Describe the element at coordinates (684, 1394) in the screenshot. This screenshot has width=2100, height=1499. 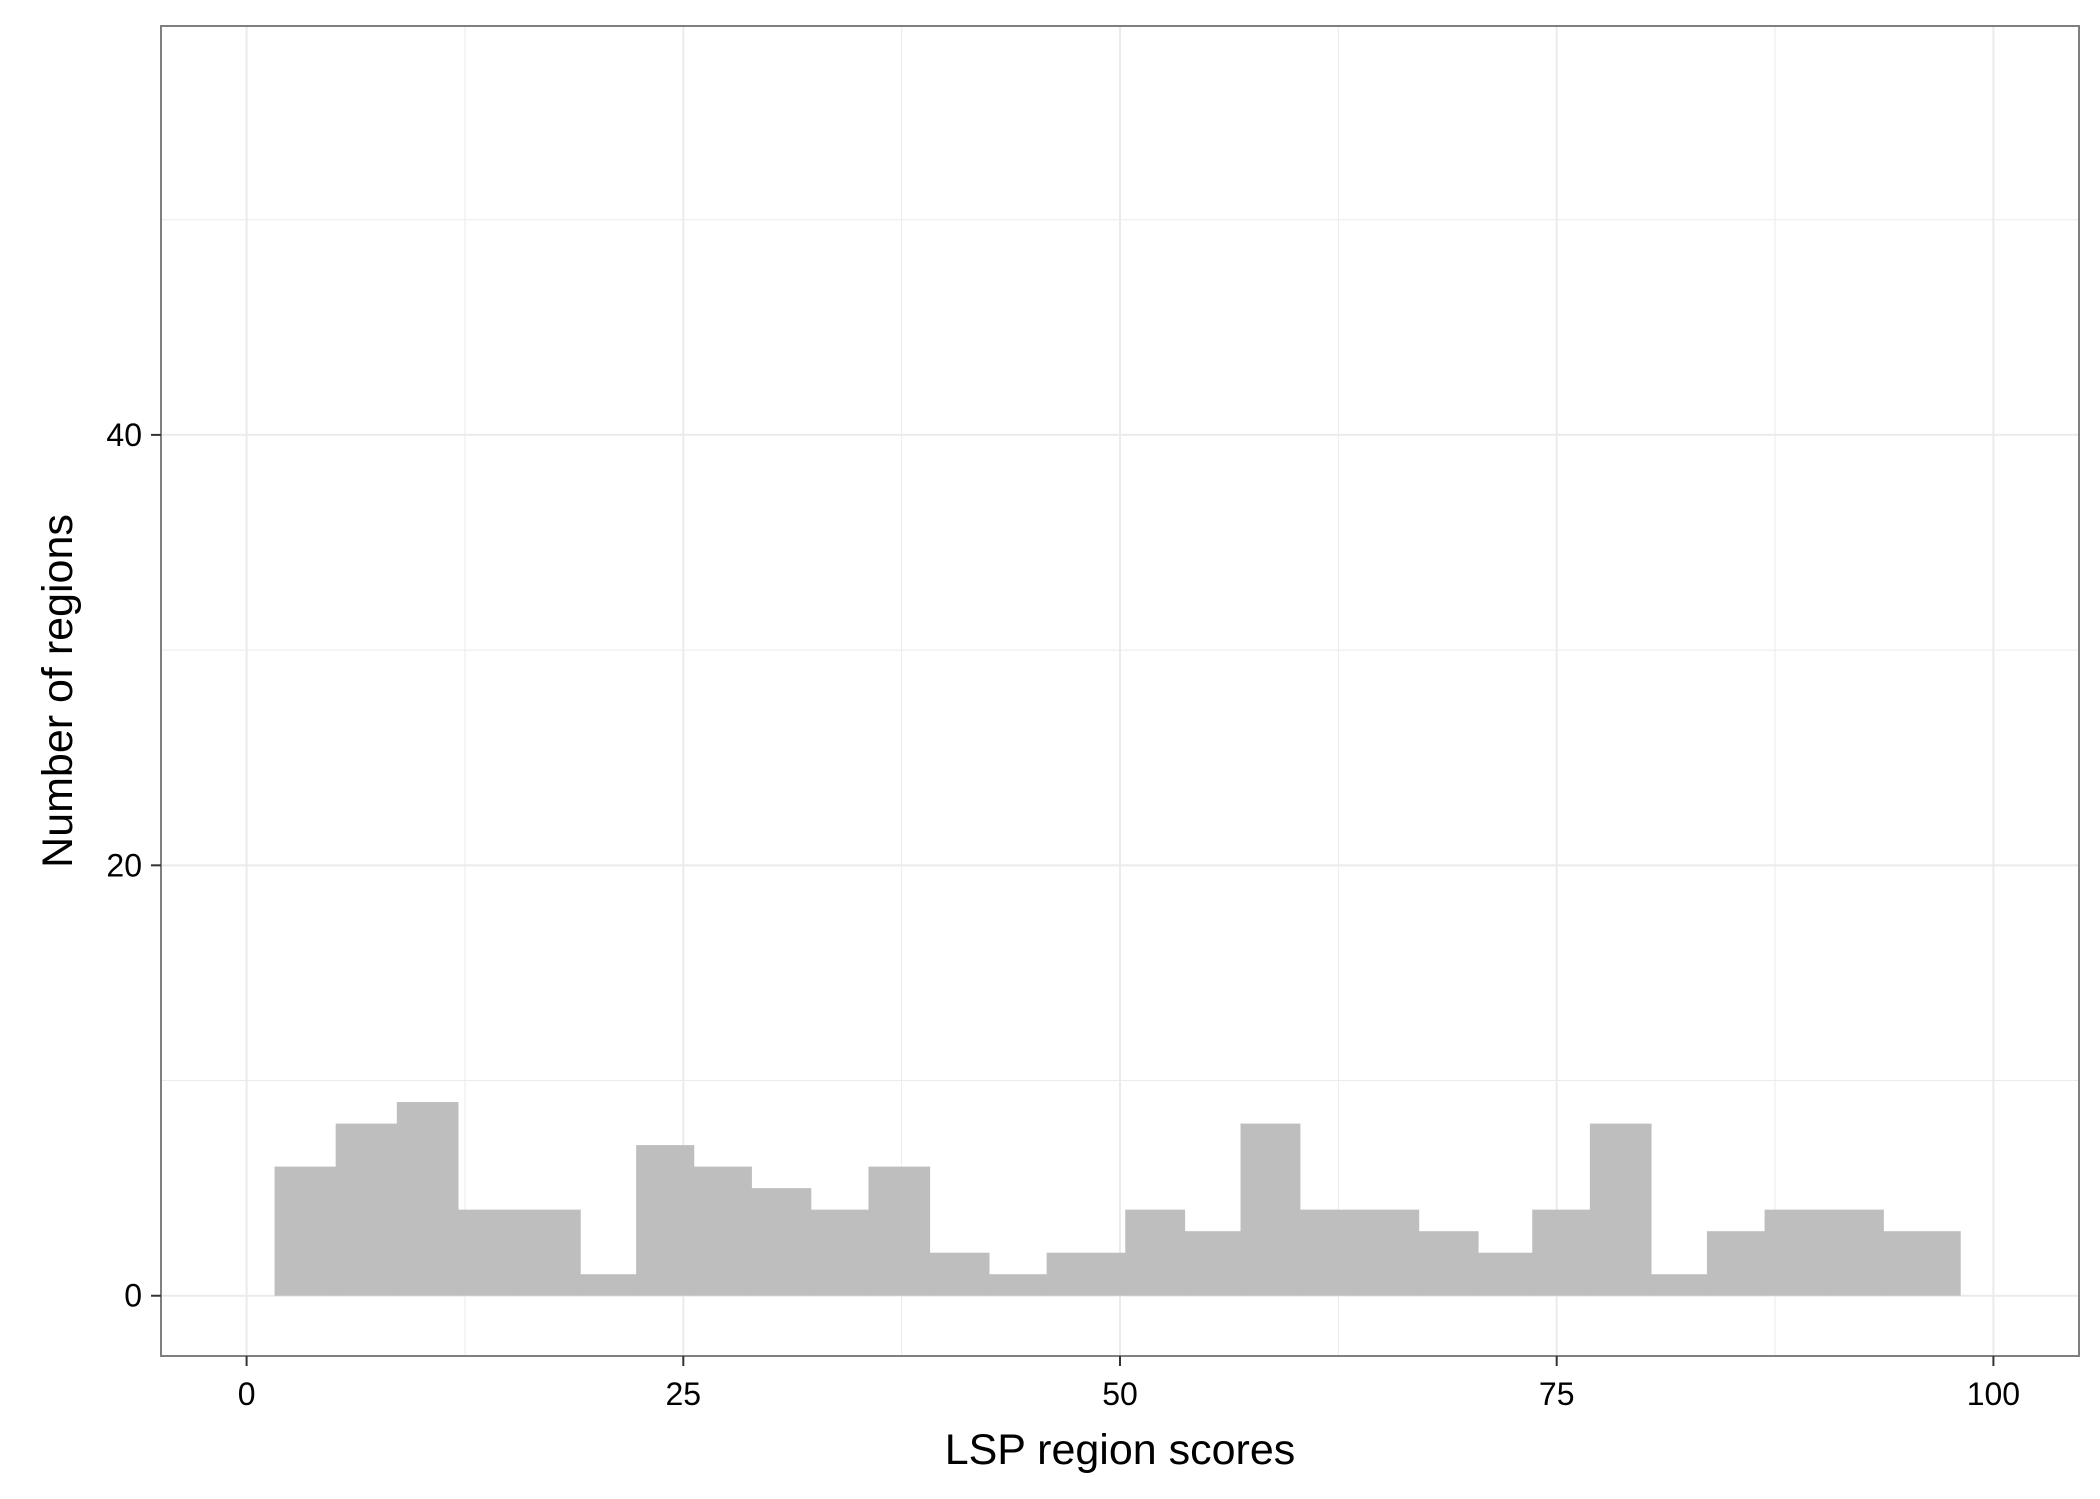
I see `x-tick-label: 25` at that location.